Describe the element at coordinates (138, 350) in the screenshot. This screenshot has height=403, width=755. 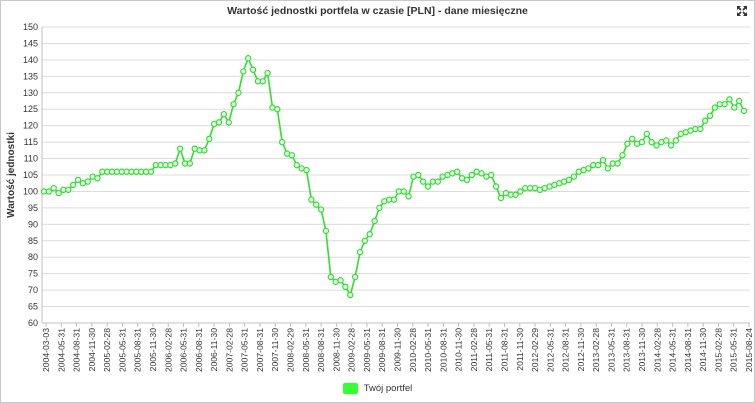
I see `x-tick-label: 2005-08-31` at that location.